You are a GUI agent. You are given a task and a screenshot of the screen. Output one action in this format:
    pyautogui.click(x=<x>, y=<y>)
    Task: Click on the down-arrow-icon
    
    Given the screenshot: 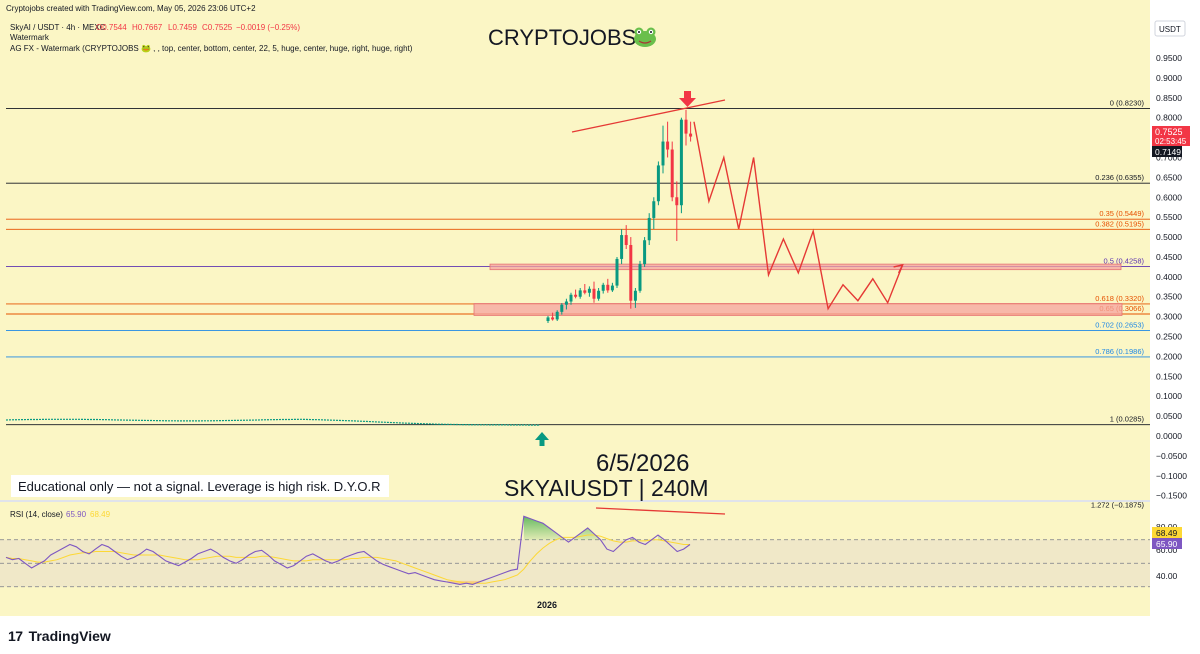 What is the action you would take?
    pyautogui.click(x=687, y=99)
    